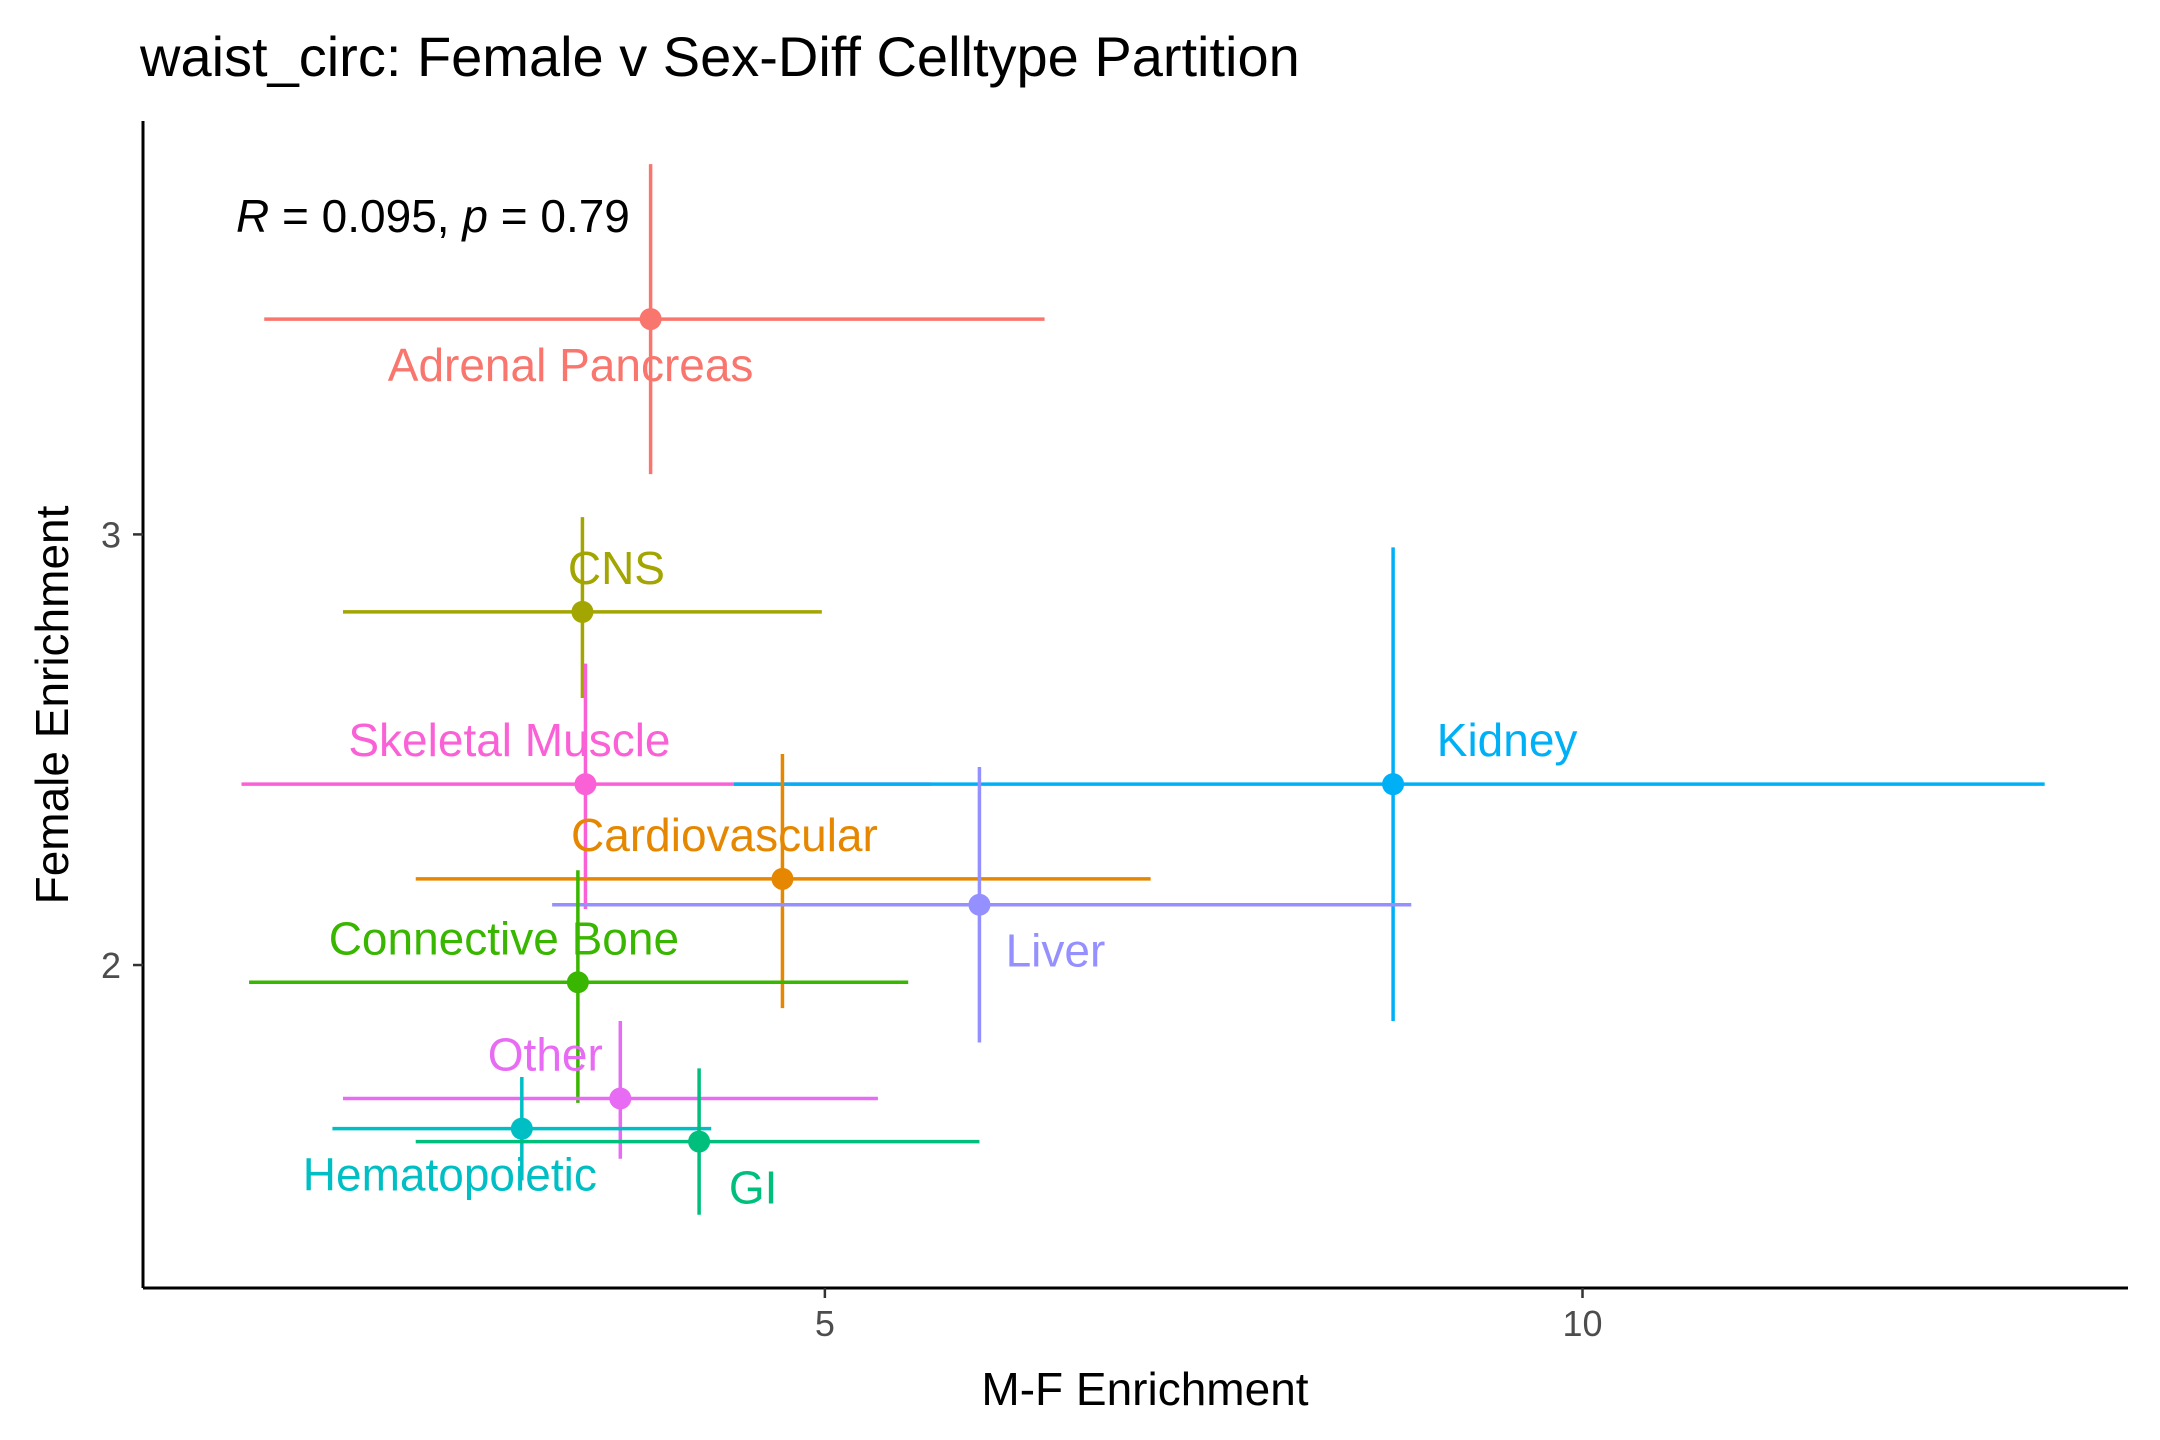 Image resolution: width=2160 pixels, height=1440 pixels. Describe the element at coordinates (616, 568) in the screenshot. I see `point-label-cns: CNS` at that location.